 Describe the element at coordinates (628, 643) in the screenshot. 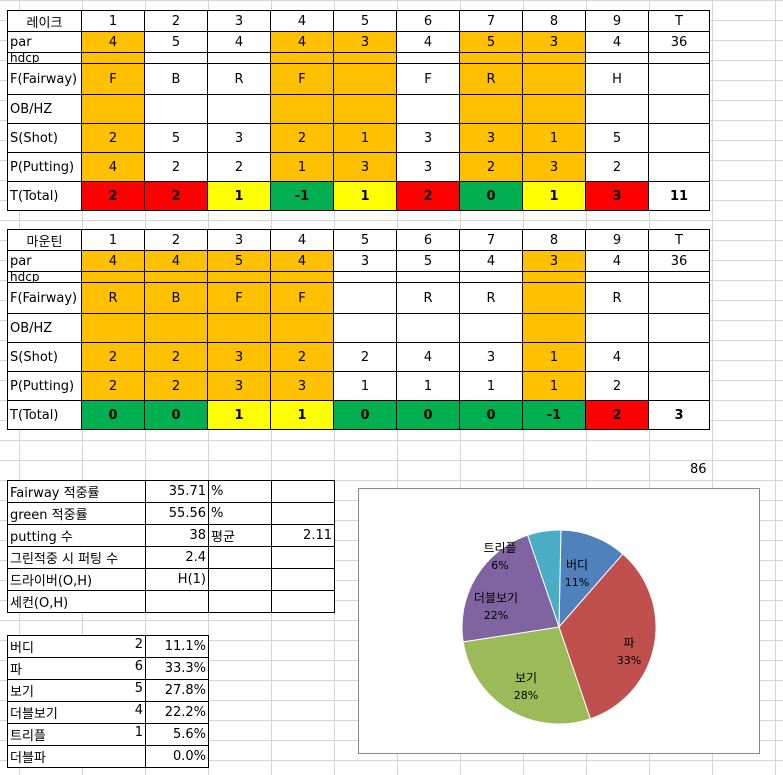

I see `pie-label-category: 파` at that location.